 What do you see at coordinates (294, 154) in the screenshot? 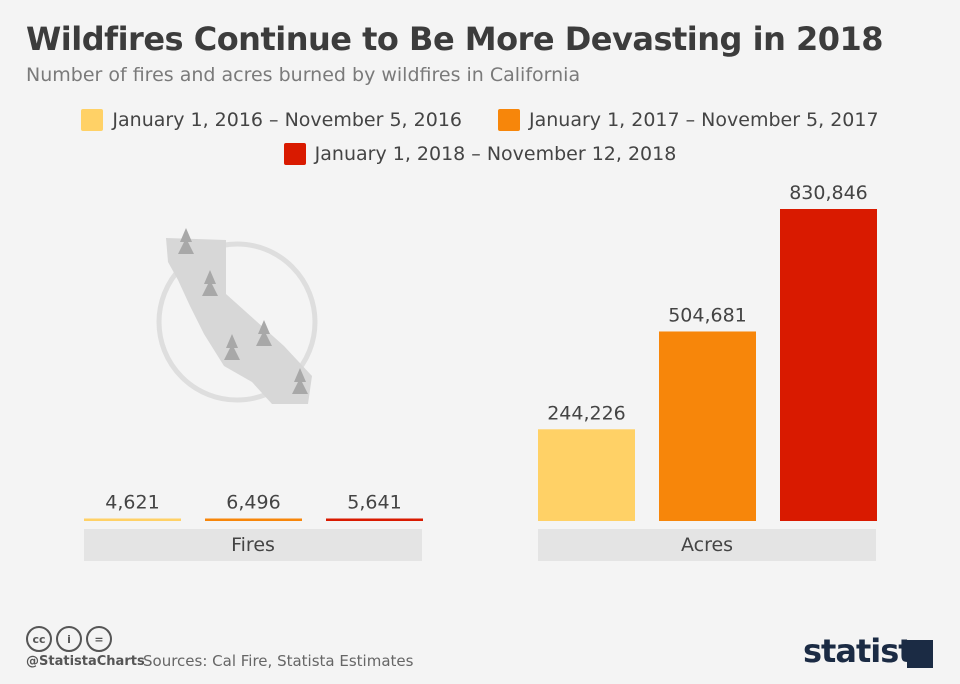
I see `legend-swatch-2018` at bounding box center [294, 154].